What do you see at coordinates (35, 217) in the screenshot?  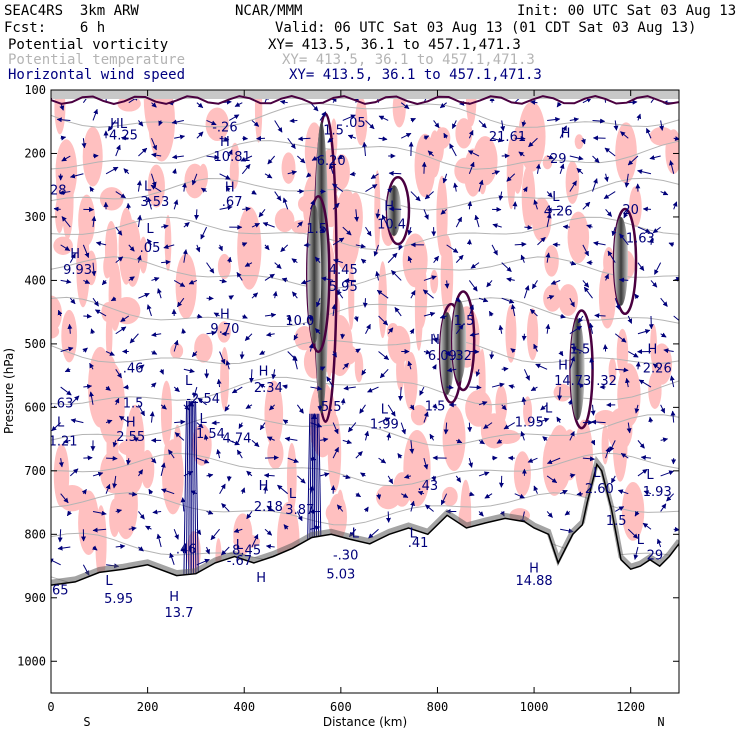 I see `y-tick-label: 300` at bounding box center [35, 217].